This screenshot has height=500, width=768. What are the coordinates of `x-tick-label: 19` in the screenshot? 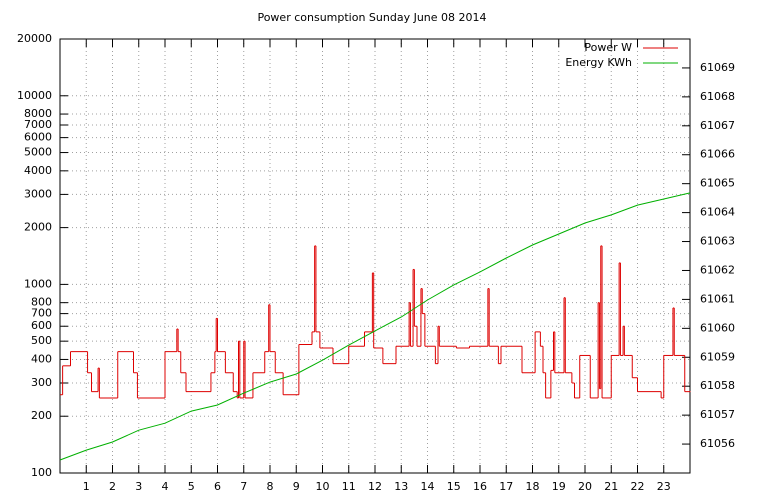 It's located at (559, 486).